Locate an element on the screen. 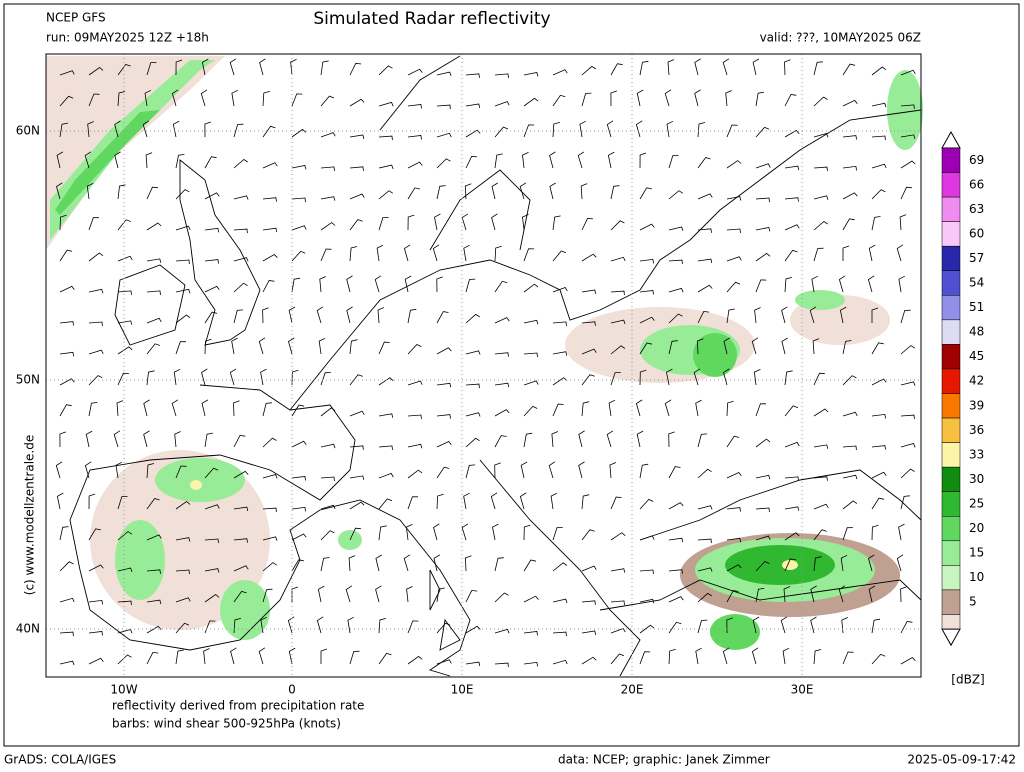 This screenshot has width=1024, height=772. lon-label: 10W is located at coordinates (123, 690).